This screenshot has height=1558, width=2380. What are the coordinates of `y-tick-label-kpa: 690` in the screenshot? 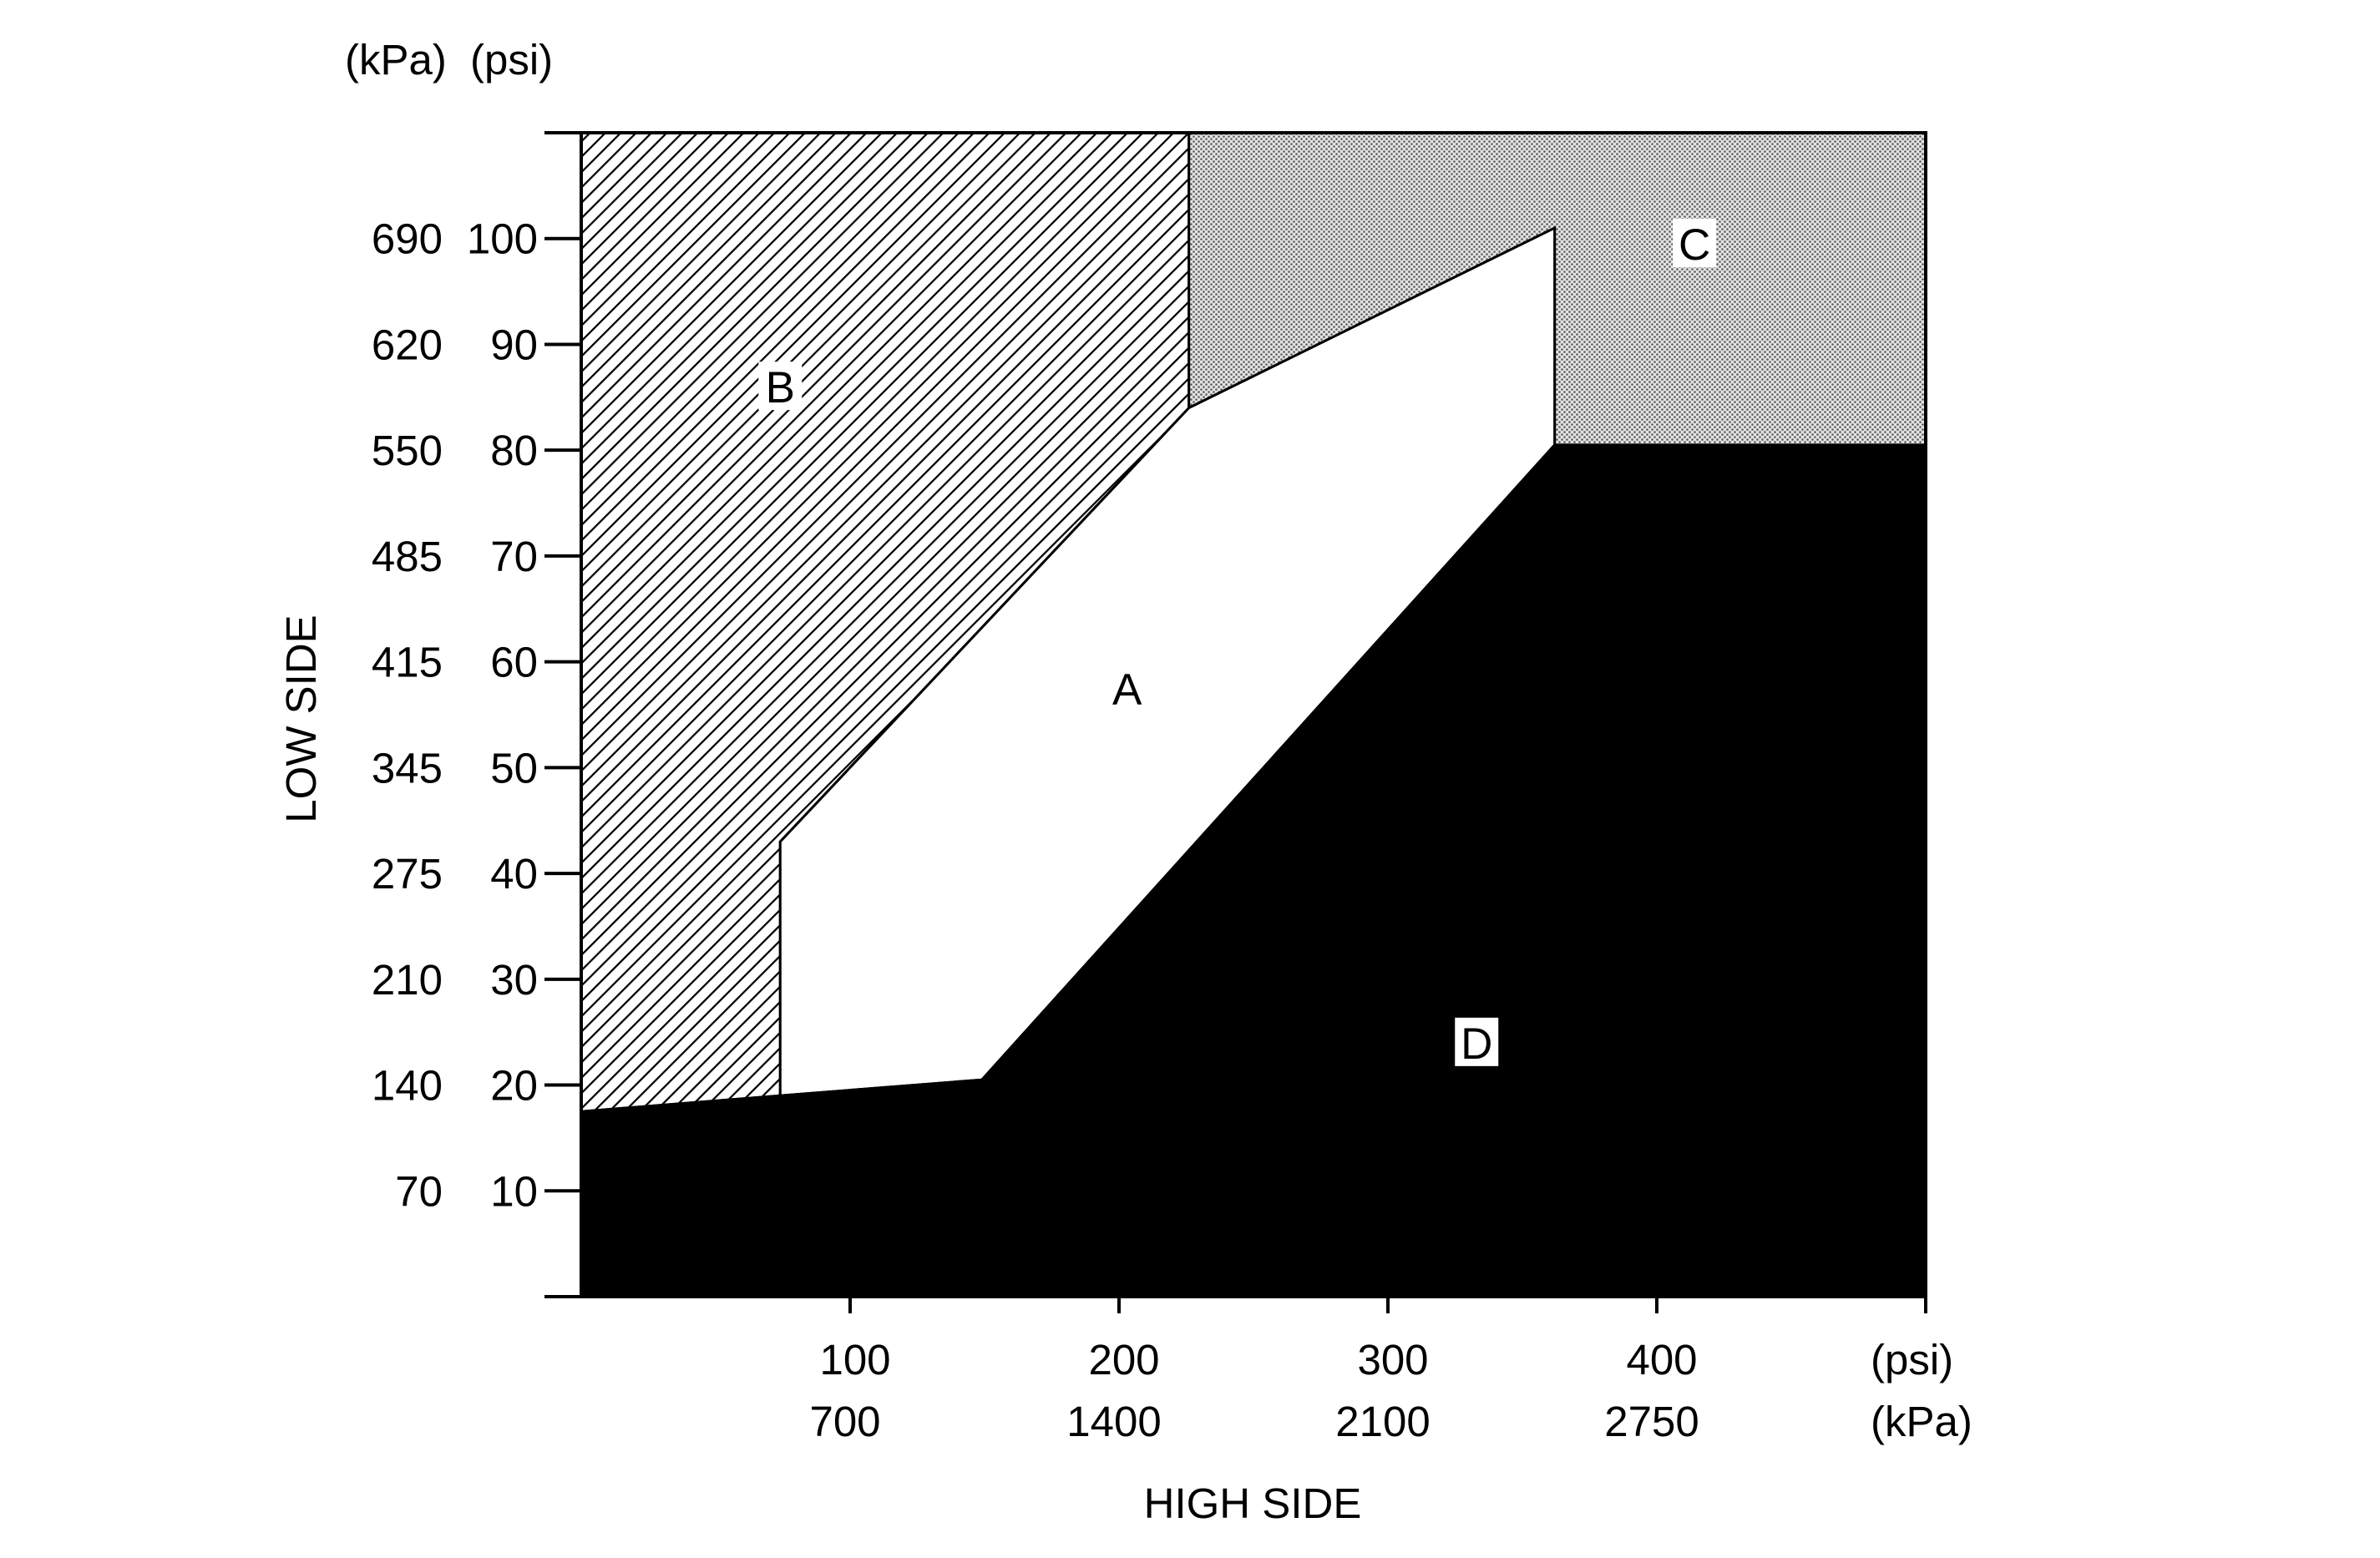 It's located at (407, 239).